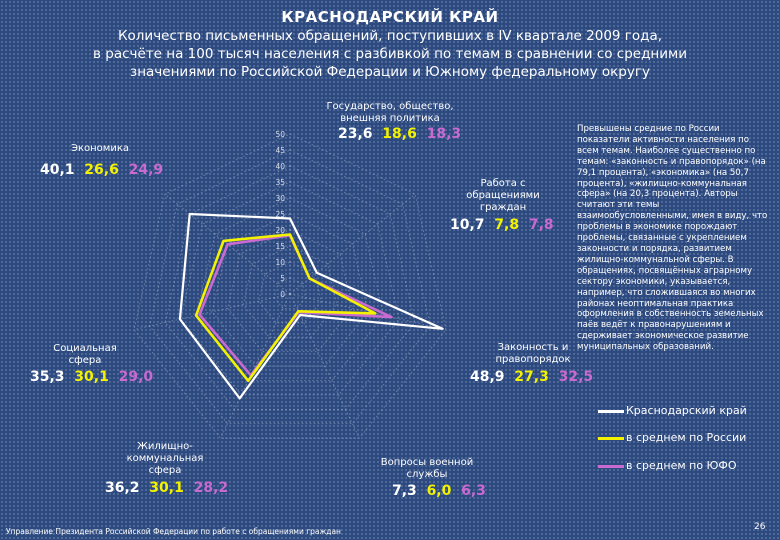  What do you see at coordinates (611, 466) in the screenshot?
I see `legend-swatch-yufo` at bounding box center [611, 466].